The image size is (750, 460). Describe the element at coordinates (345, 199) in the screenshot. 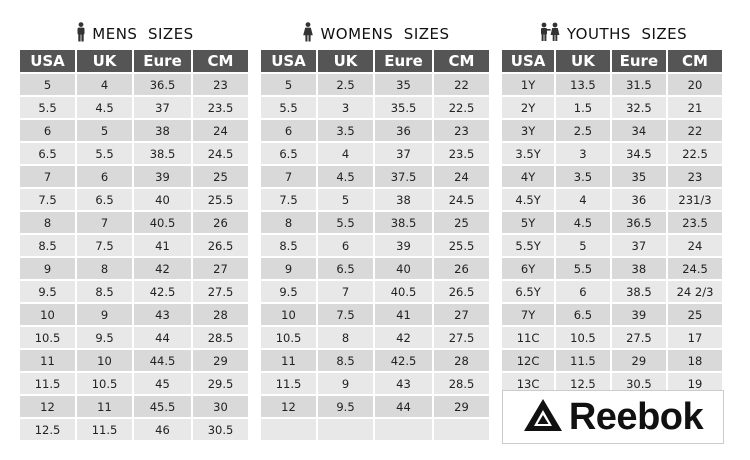

I see `size-cell: 5` at that location.